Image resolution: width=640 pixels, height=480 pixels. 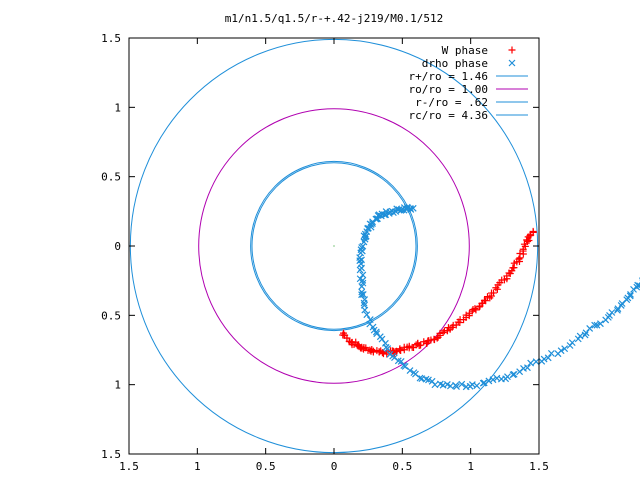 What do you see at coordinates (448, 76) in the screenshot?
I see `legend-label: r+/ro = 1.46` at bounding box center [448, 76].